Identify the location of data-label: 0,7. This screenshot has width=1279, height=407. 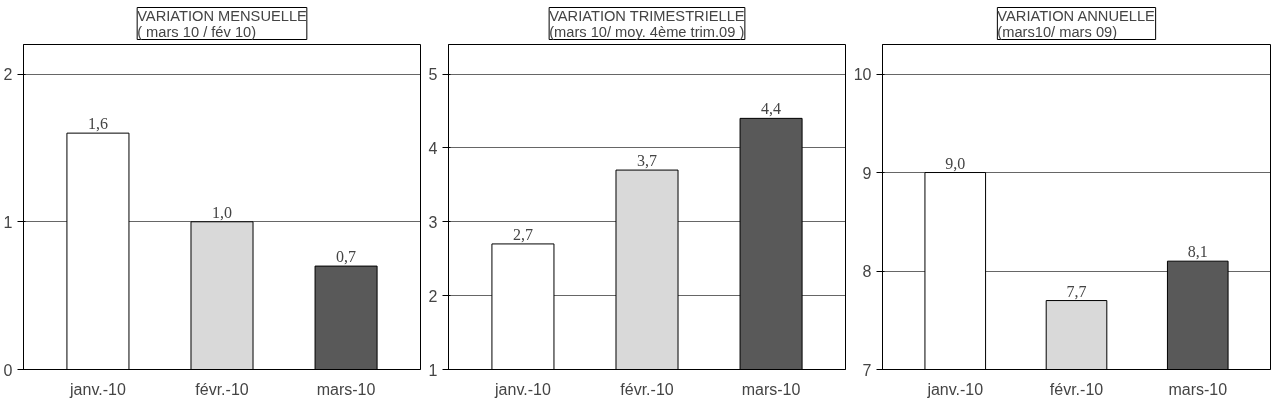
(346, 257).